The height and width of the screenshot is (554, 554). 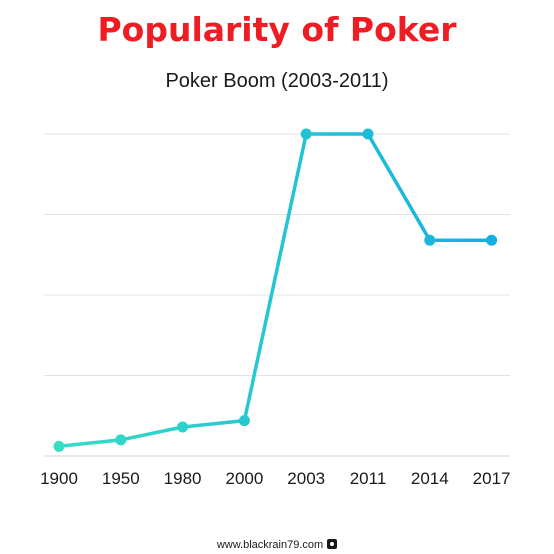 I want to click on data-point-2003, so click(x=306, y=134).